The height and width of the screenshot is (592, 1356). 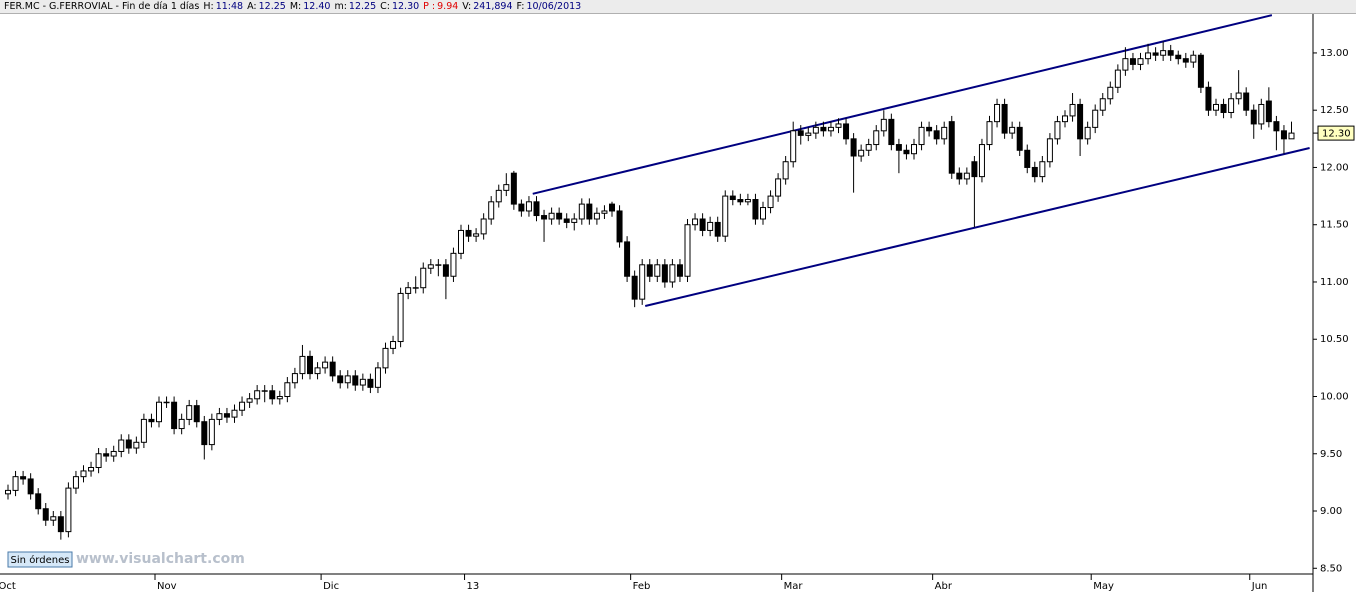 I want to click on y-tick-label: 9.50, so click(x=1331, y=454).